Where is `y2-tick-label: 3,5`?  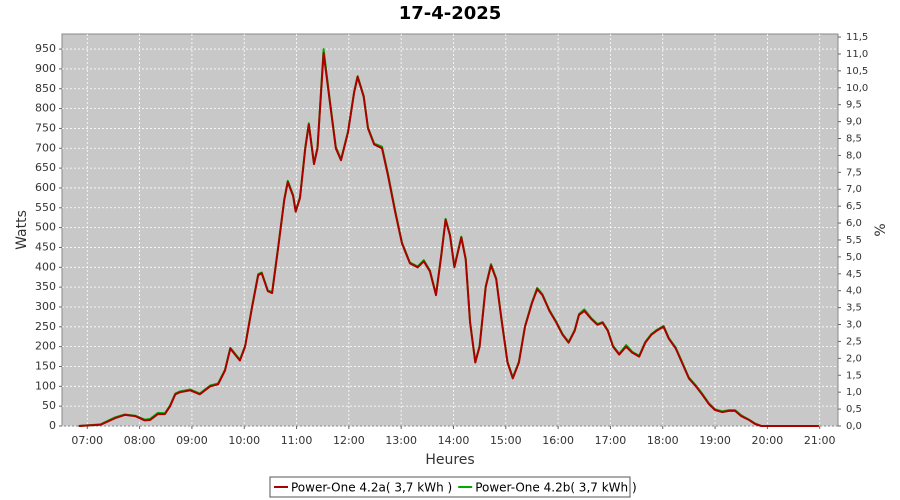
y2-tick-label: 3,5 is located at coordinates (854, 308).